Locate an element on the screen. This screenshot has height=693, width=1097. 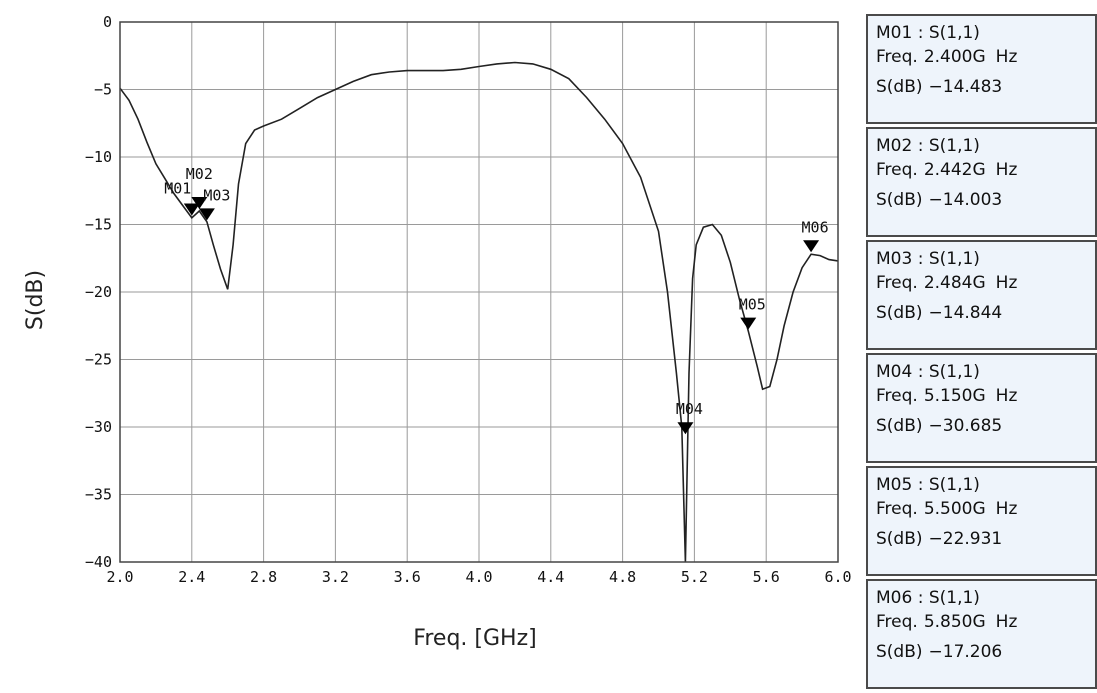
marker-sdb-row: S(dB) −30.685 is located at coordinates (981, 426).